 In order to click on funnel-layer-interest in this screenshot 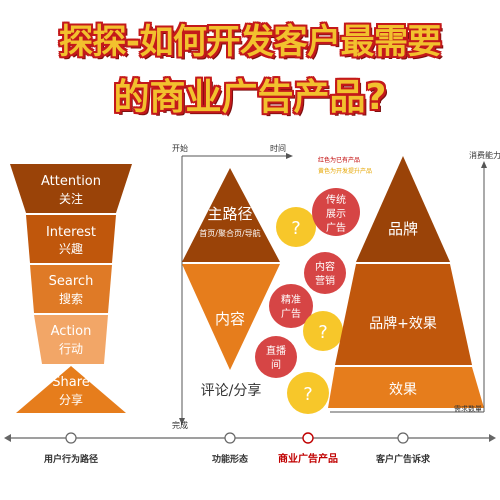, I will do `click(71, 239)`.